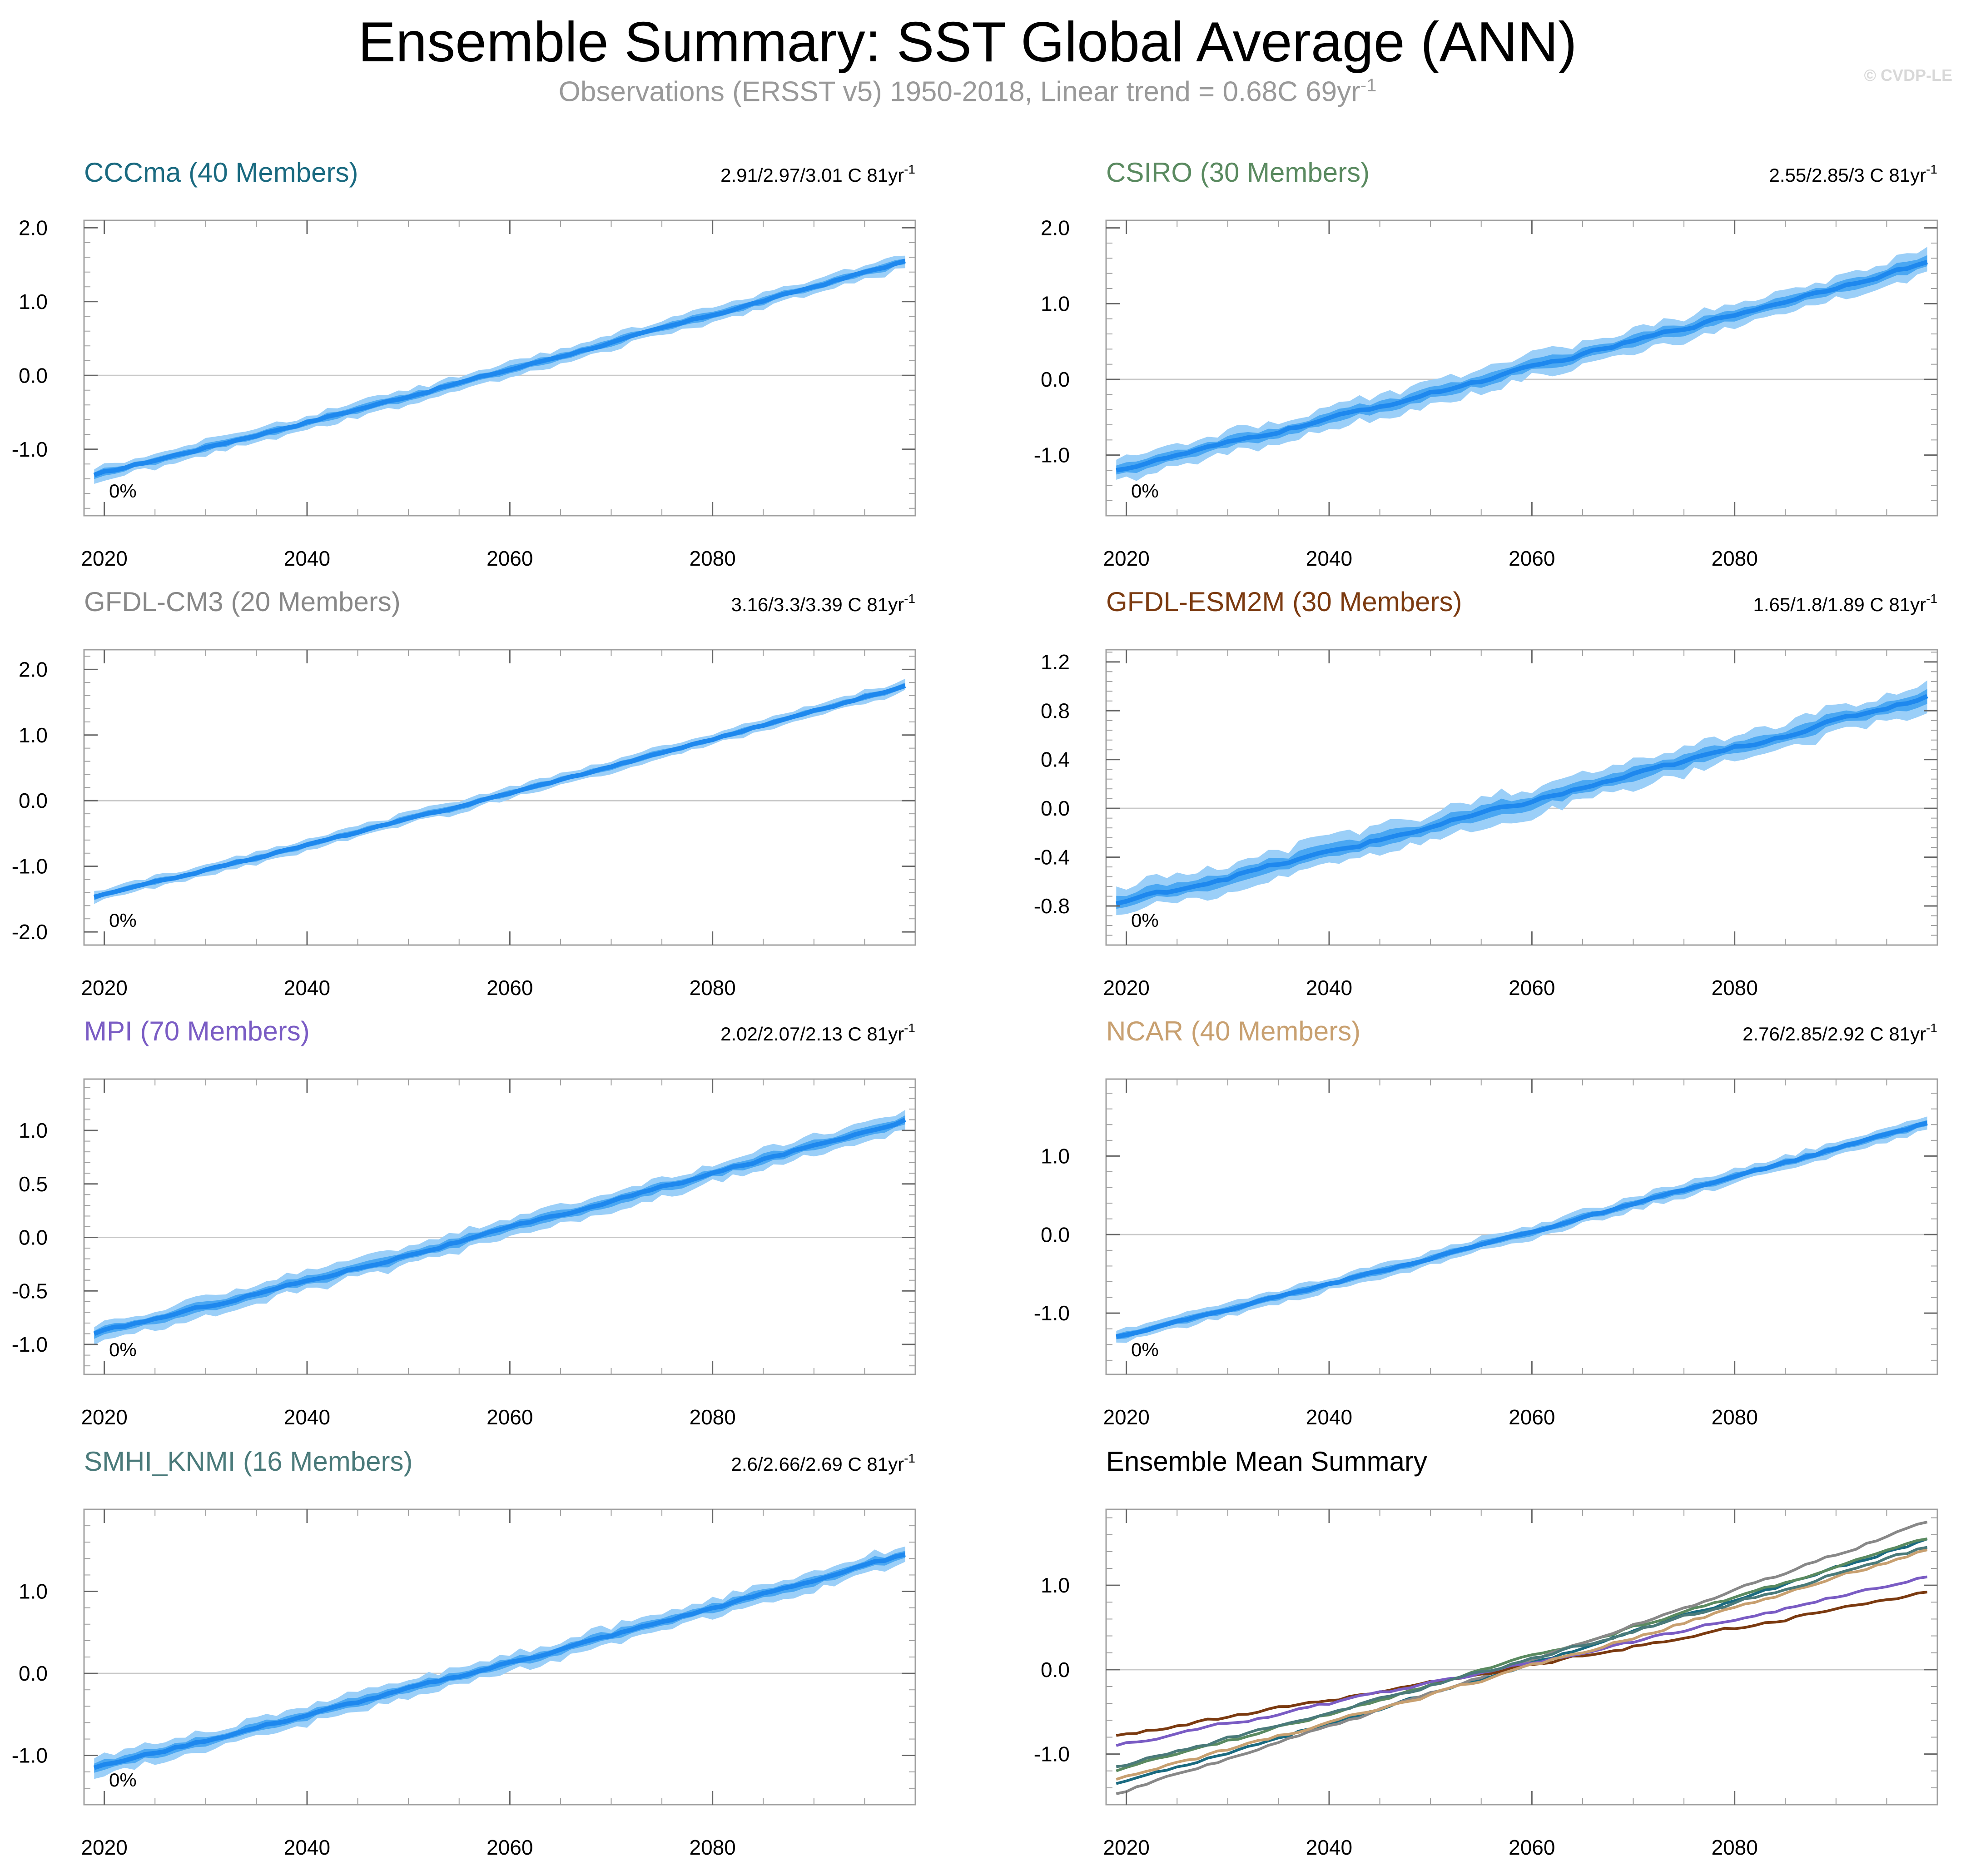 The image size is (1966, 1876). What do you see at coordinates (1368, 85) in the screenshot?
I see `subtitle-superscript: -1` at bounding box center [1368, 85].